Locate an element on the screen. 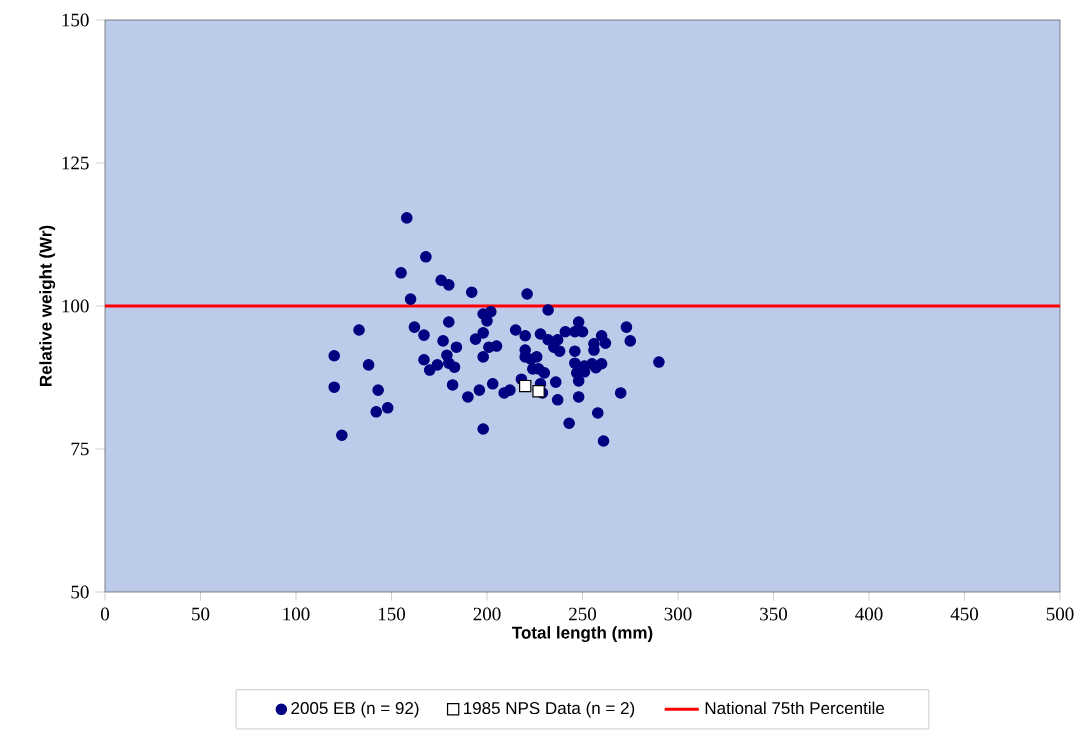  y-tick-label: 75 is located at coordinates (80, 449).